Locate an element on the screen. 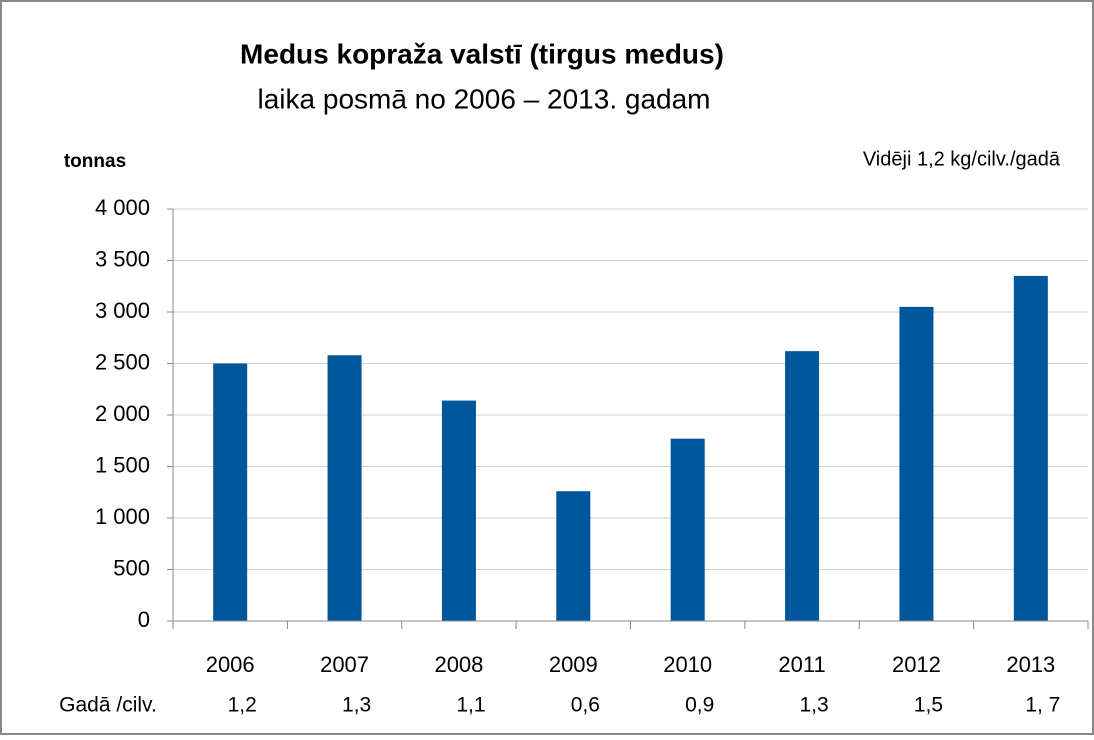 This screenshot has height=740, width=1094. y-tick-label: 3 500 is located at coordinates (122, 258).